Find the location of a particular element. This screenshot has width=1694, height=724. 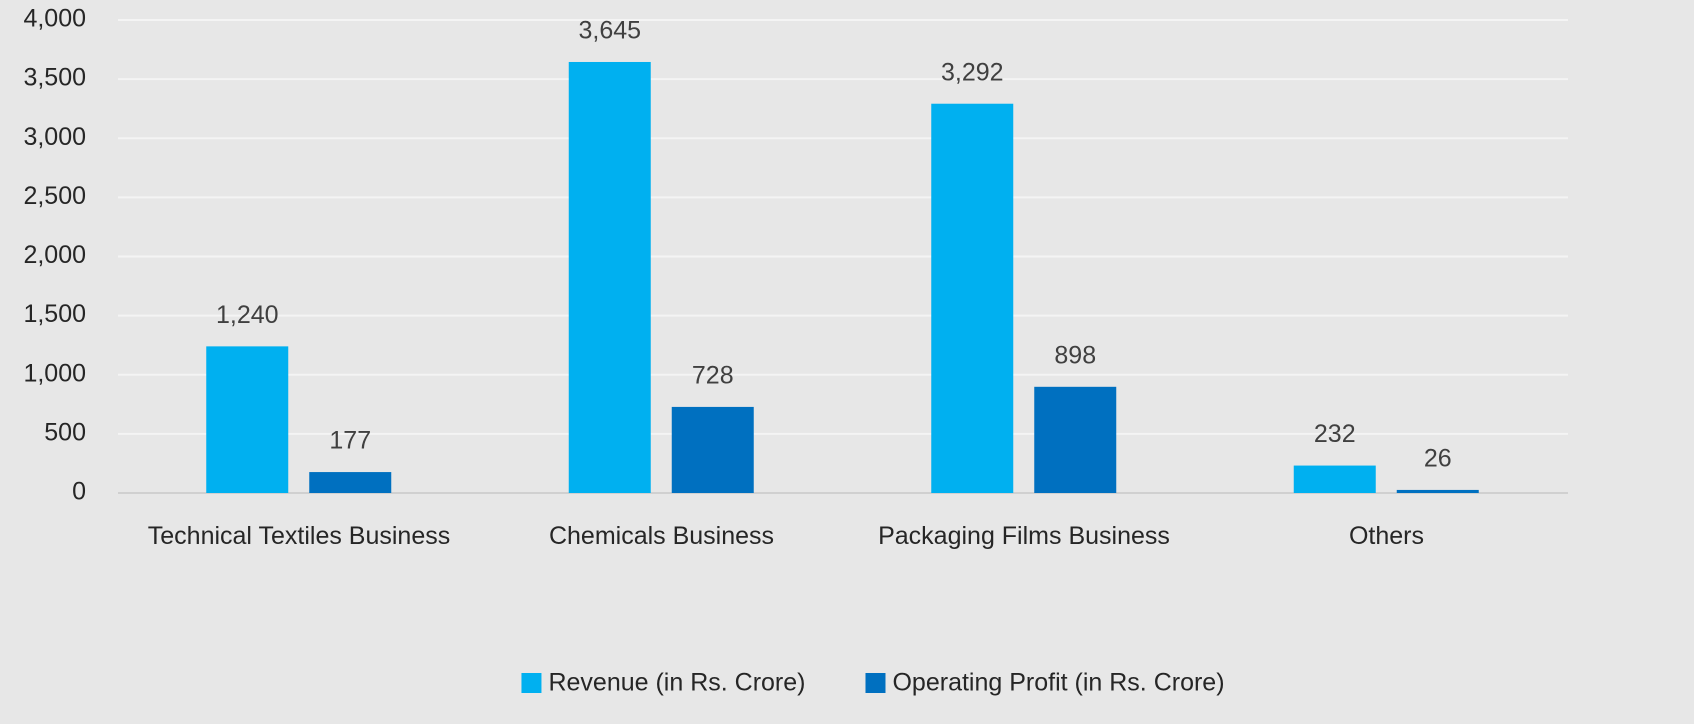

legend-label: Operating Profit (in Rs. Crore) is located at coordinates (1058, 683).